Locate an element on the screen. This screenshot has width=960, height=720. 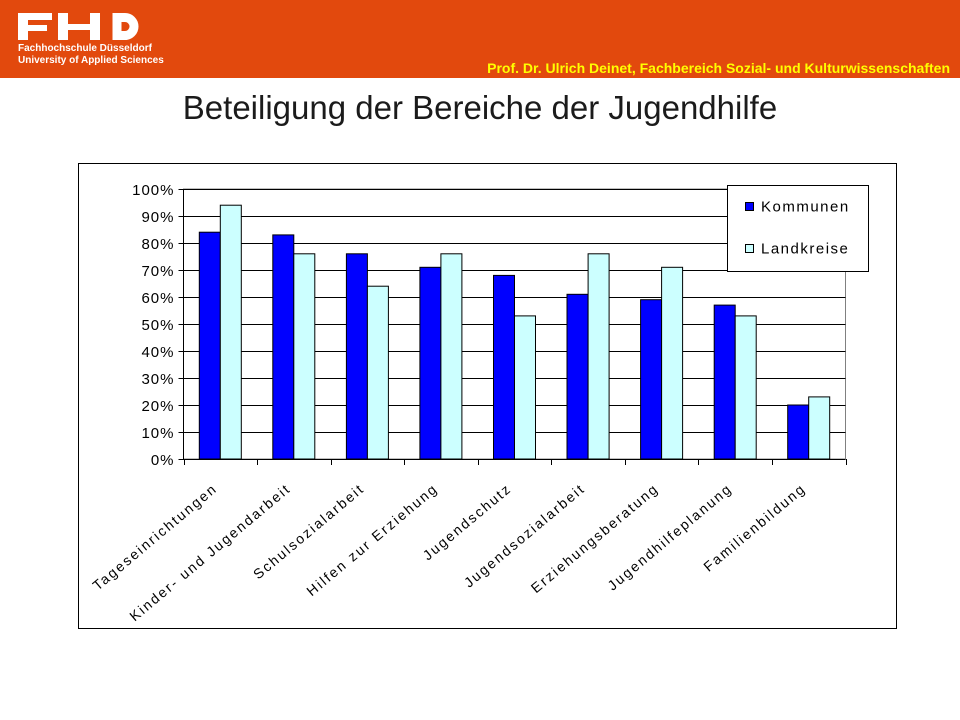
legend-box is located at coordinates (798, 228).